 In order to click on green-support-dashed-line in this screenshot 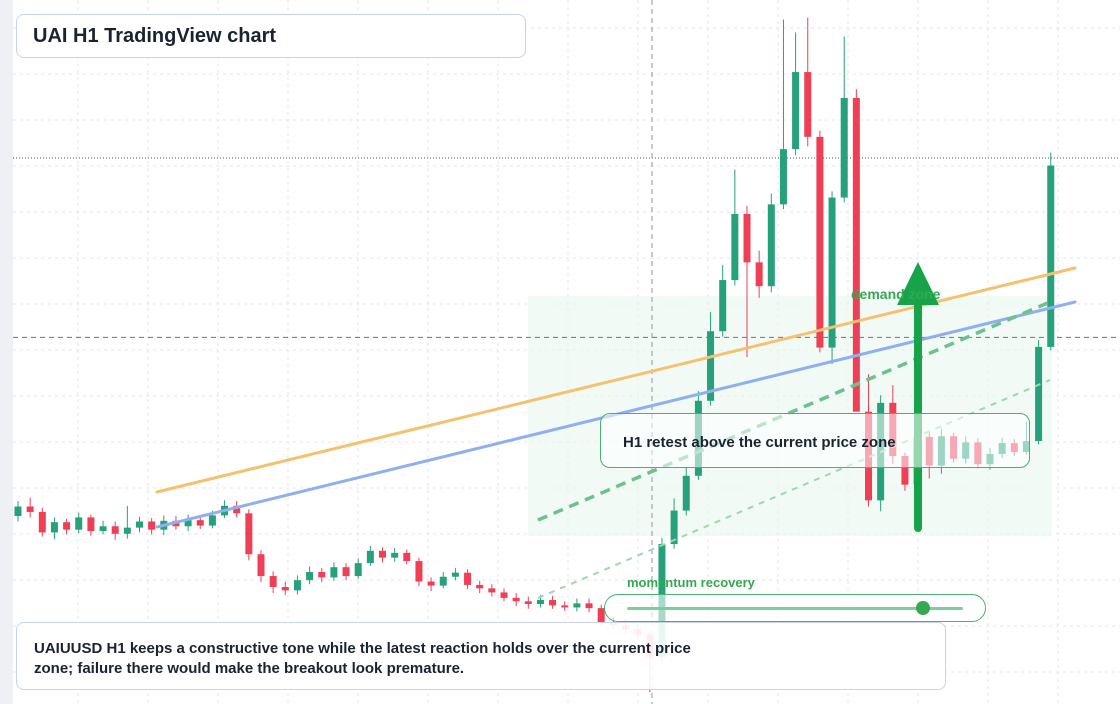, I will do `click(794, 411)`.